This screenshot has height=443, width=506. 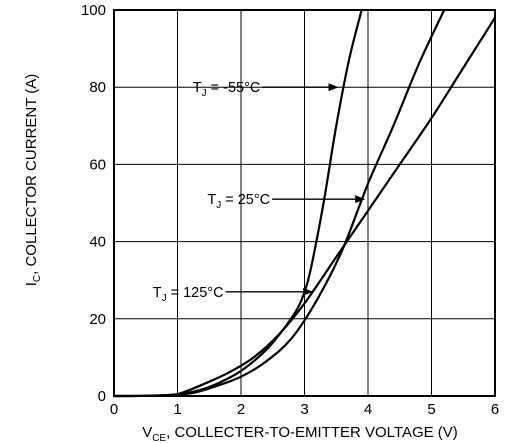 What do you see at coordinates (114, 409) in the screenshot?
I see `x-tick-label: 0` at bounding box center [114, 409].